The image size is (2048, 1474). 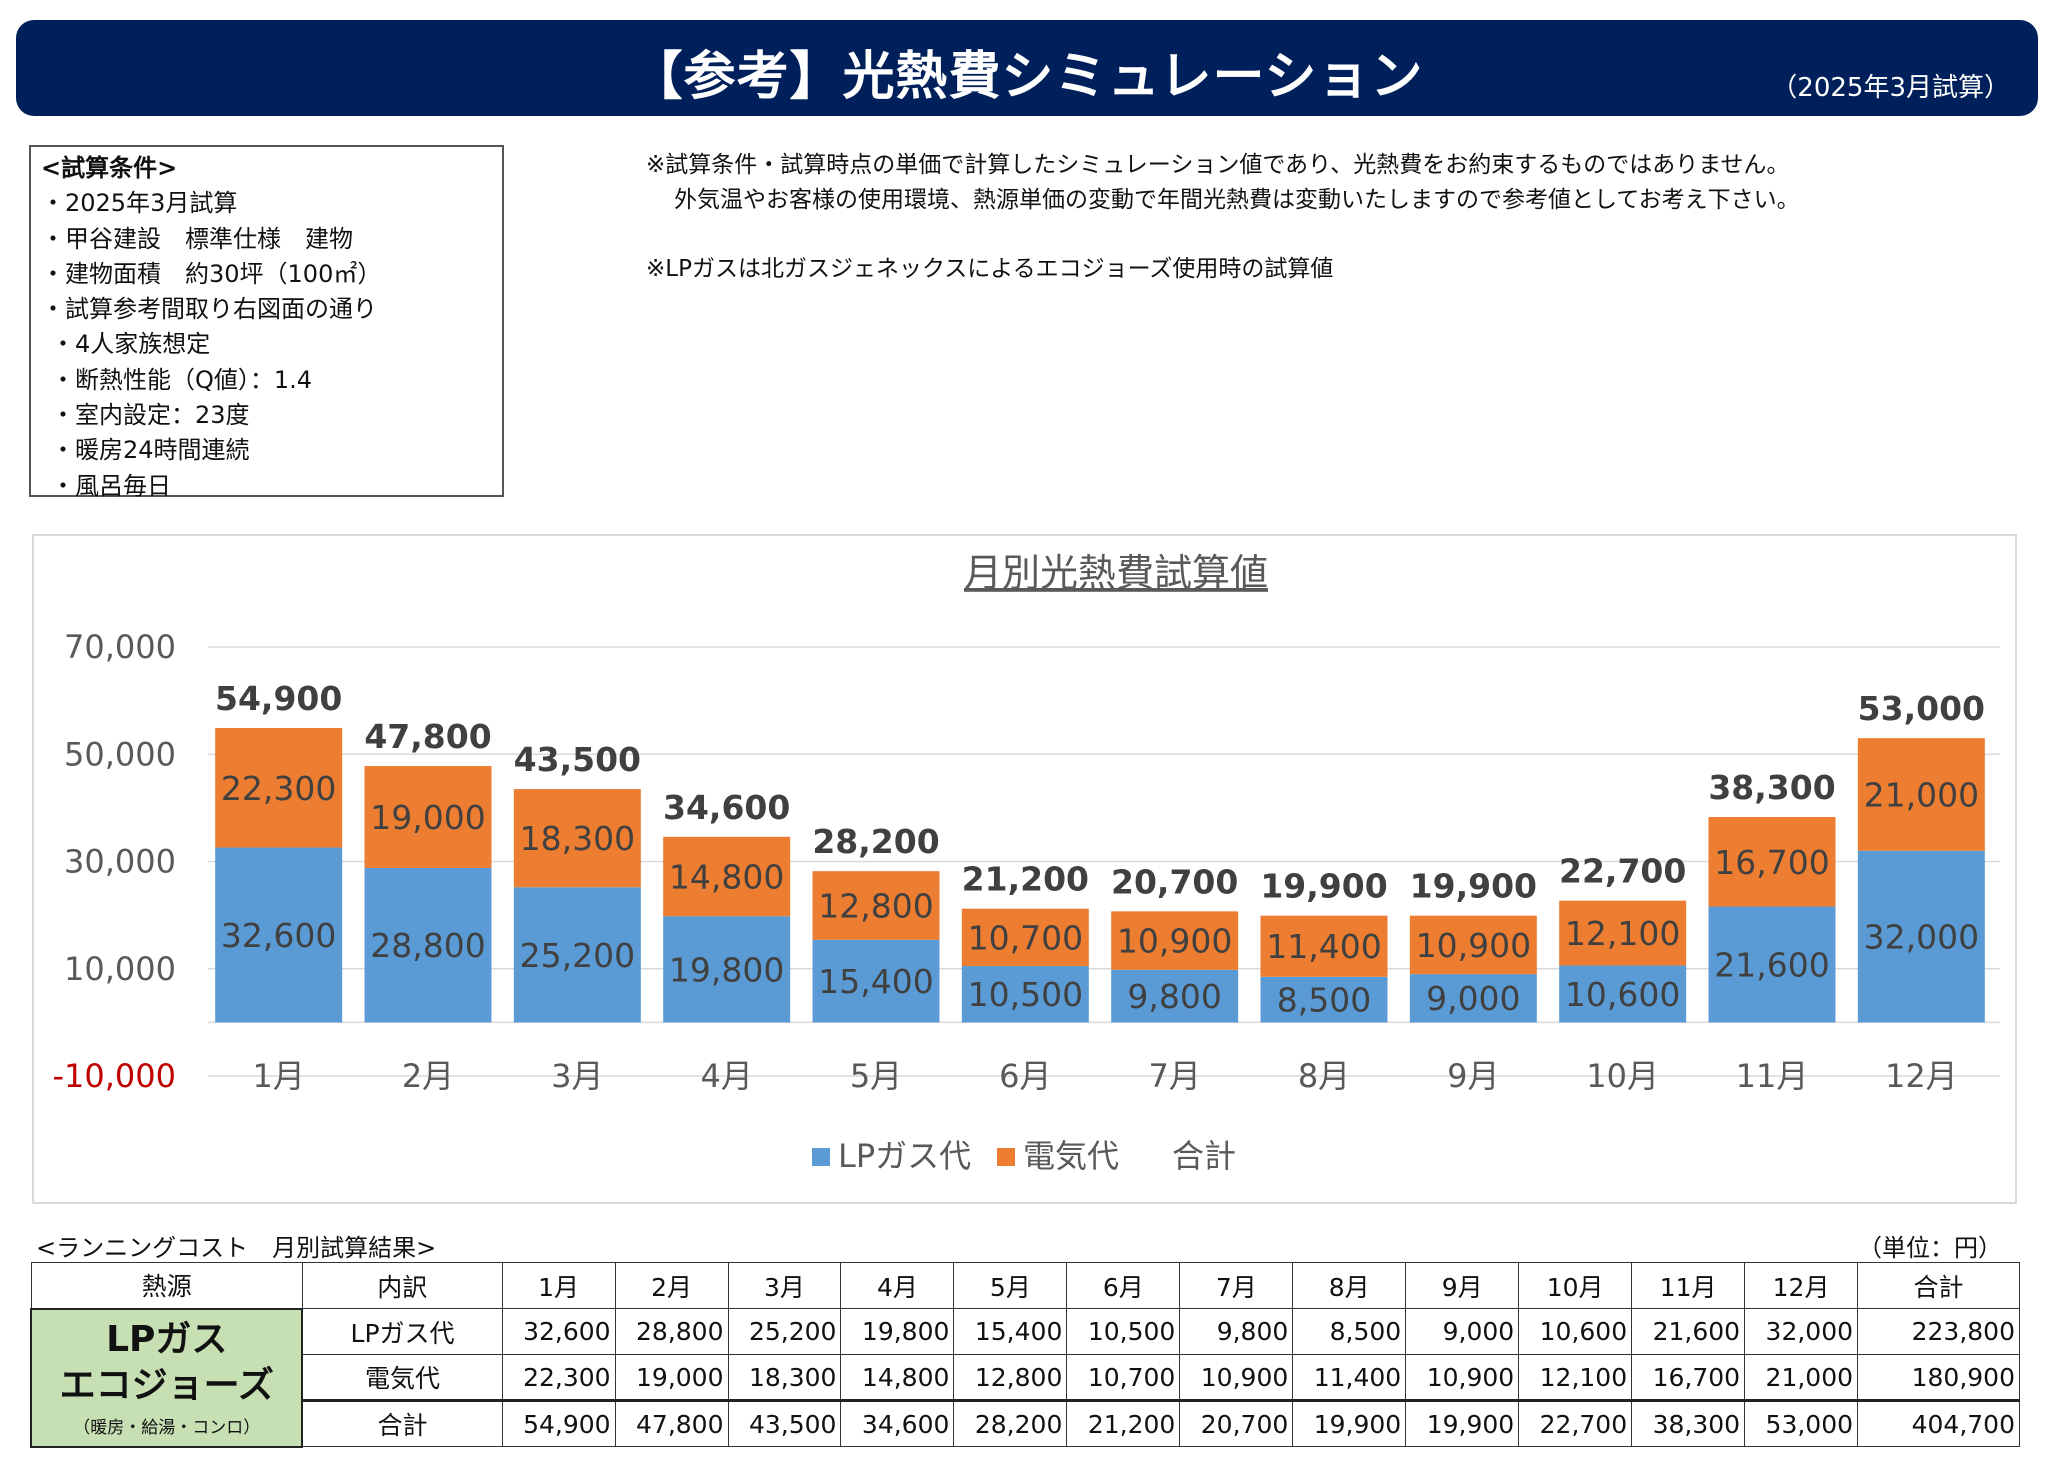 What do you see at coordinates (150, 415) in the screenshot?
I see `condition-sub-item: ・室内設定：23度` at bounding box center [150, 415].